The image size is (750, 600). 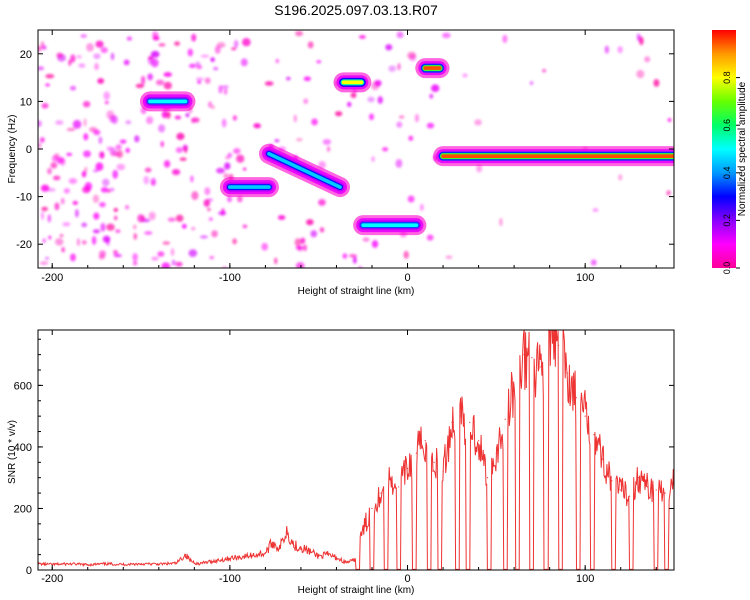 I want to click on spectrogram-ytick-label: 20, so click(x=26, y=55).